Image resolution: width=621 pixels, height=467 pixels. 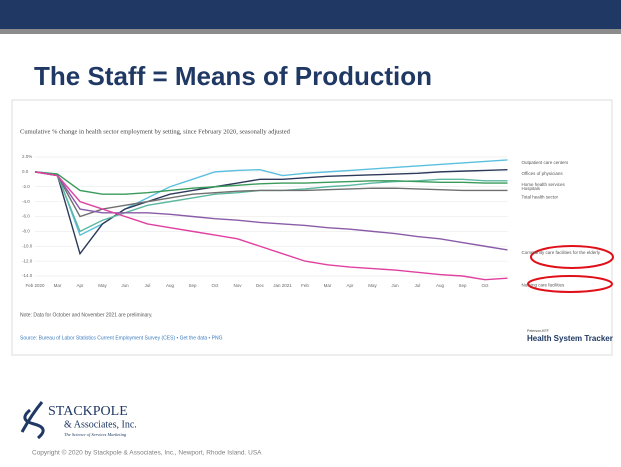 I want to click on x-tick-label: Feb 2020, so click(x=35, y=285).